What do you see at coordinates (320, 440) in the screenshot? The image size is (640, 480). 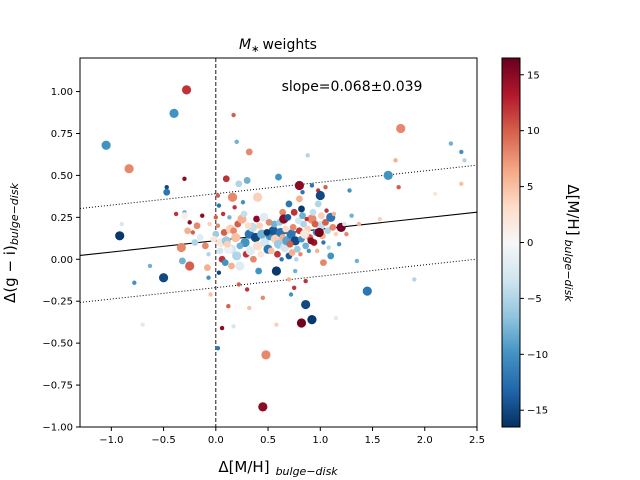 I see `x-tick-label: 1.0` at bounding box center [320, 440].